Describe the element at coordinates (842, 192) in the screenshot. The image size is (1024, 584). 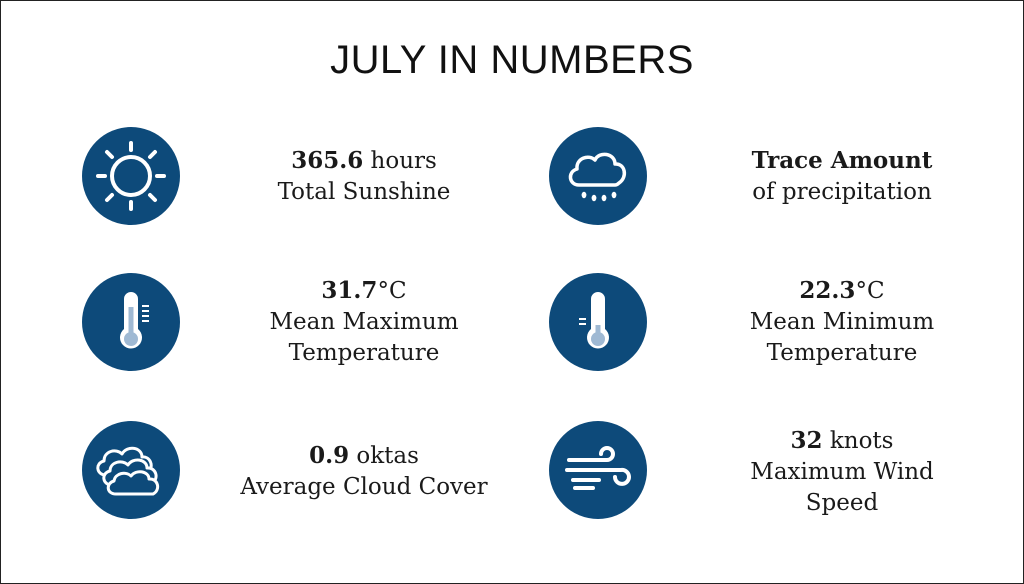
I see `stat-label: of precipitation` at that location.